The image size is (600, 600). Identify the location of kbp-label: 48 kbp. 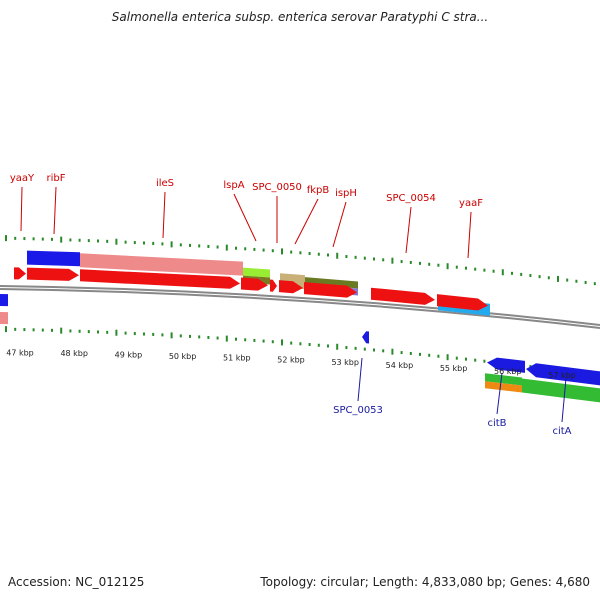
(74, 353).